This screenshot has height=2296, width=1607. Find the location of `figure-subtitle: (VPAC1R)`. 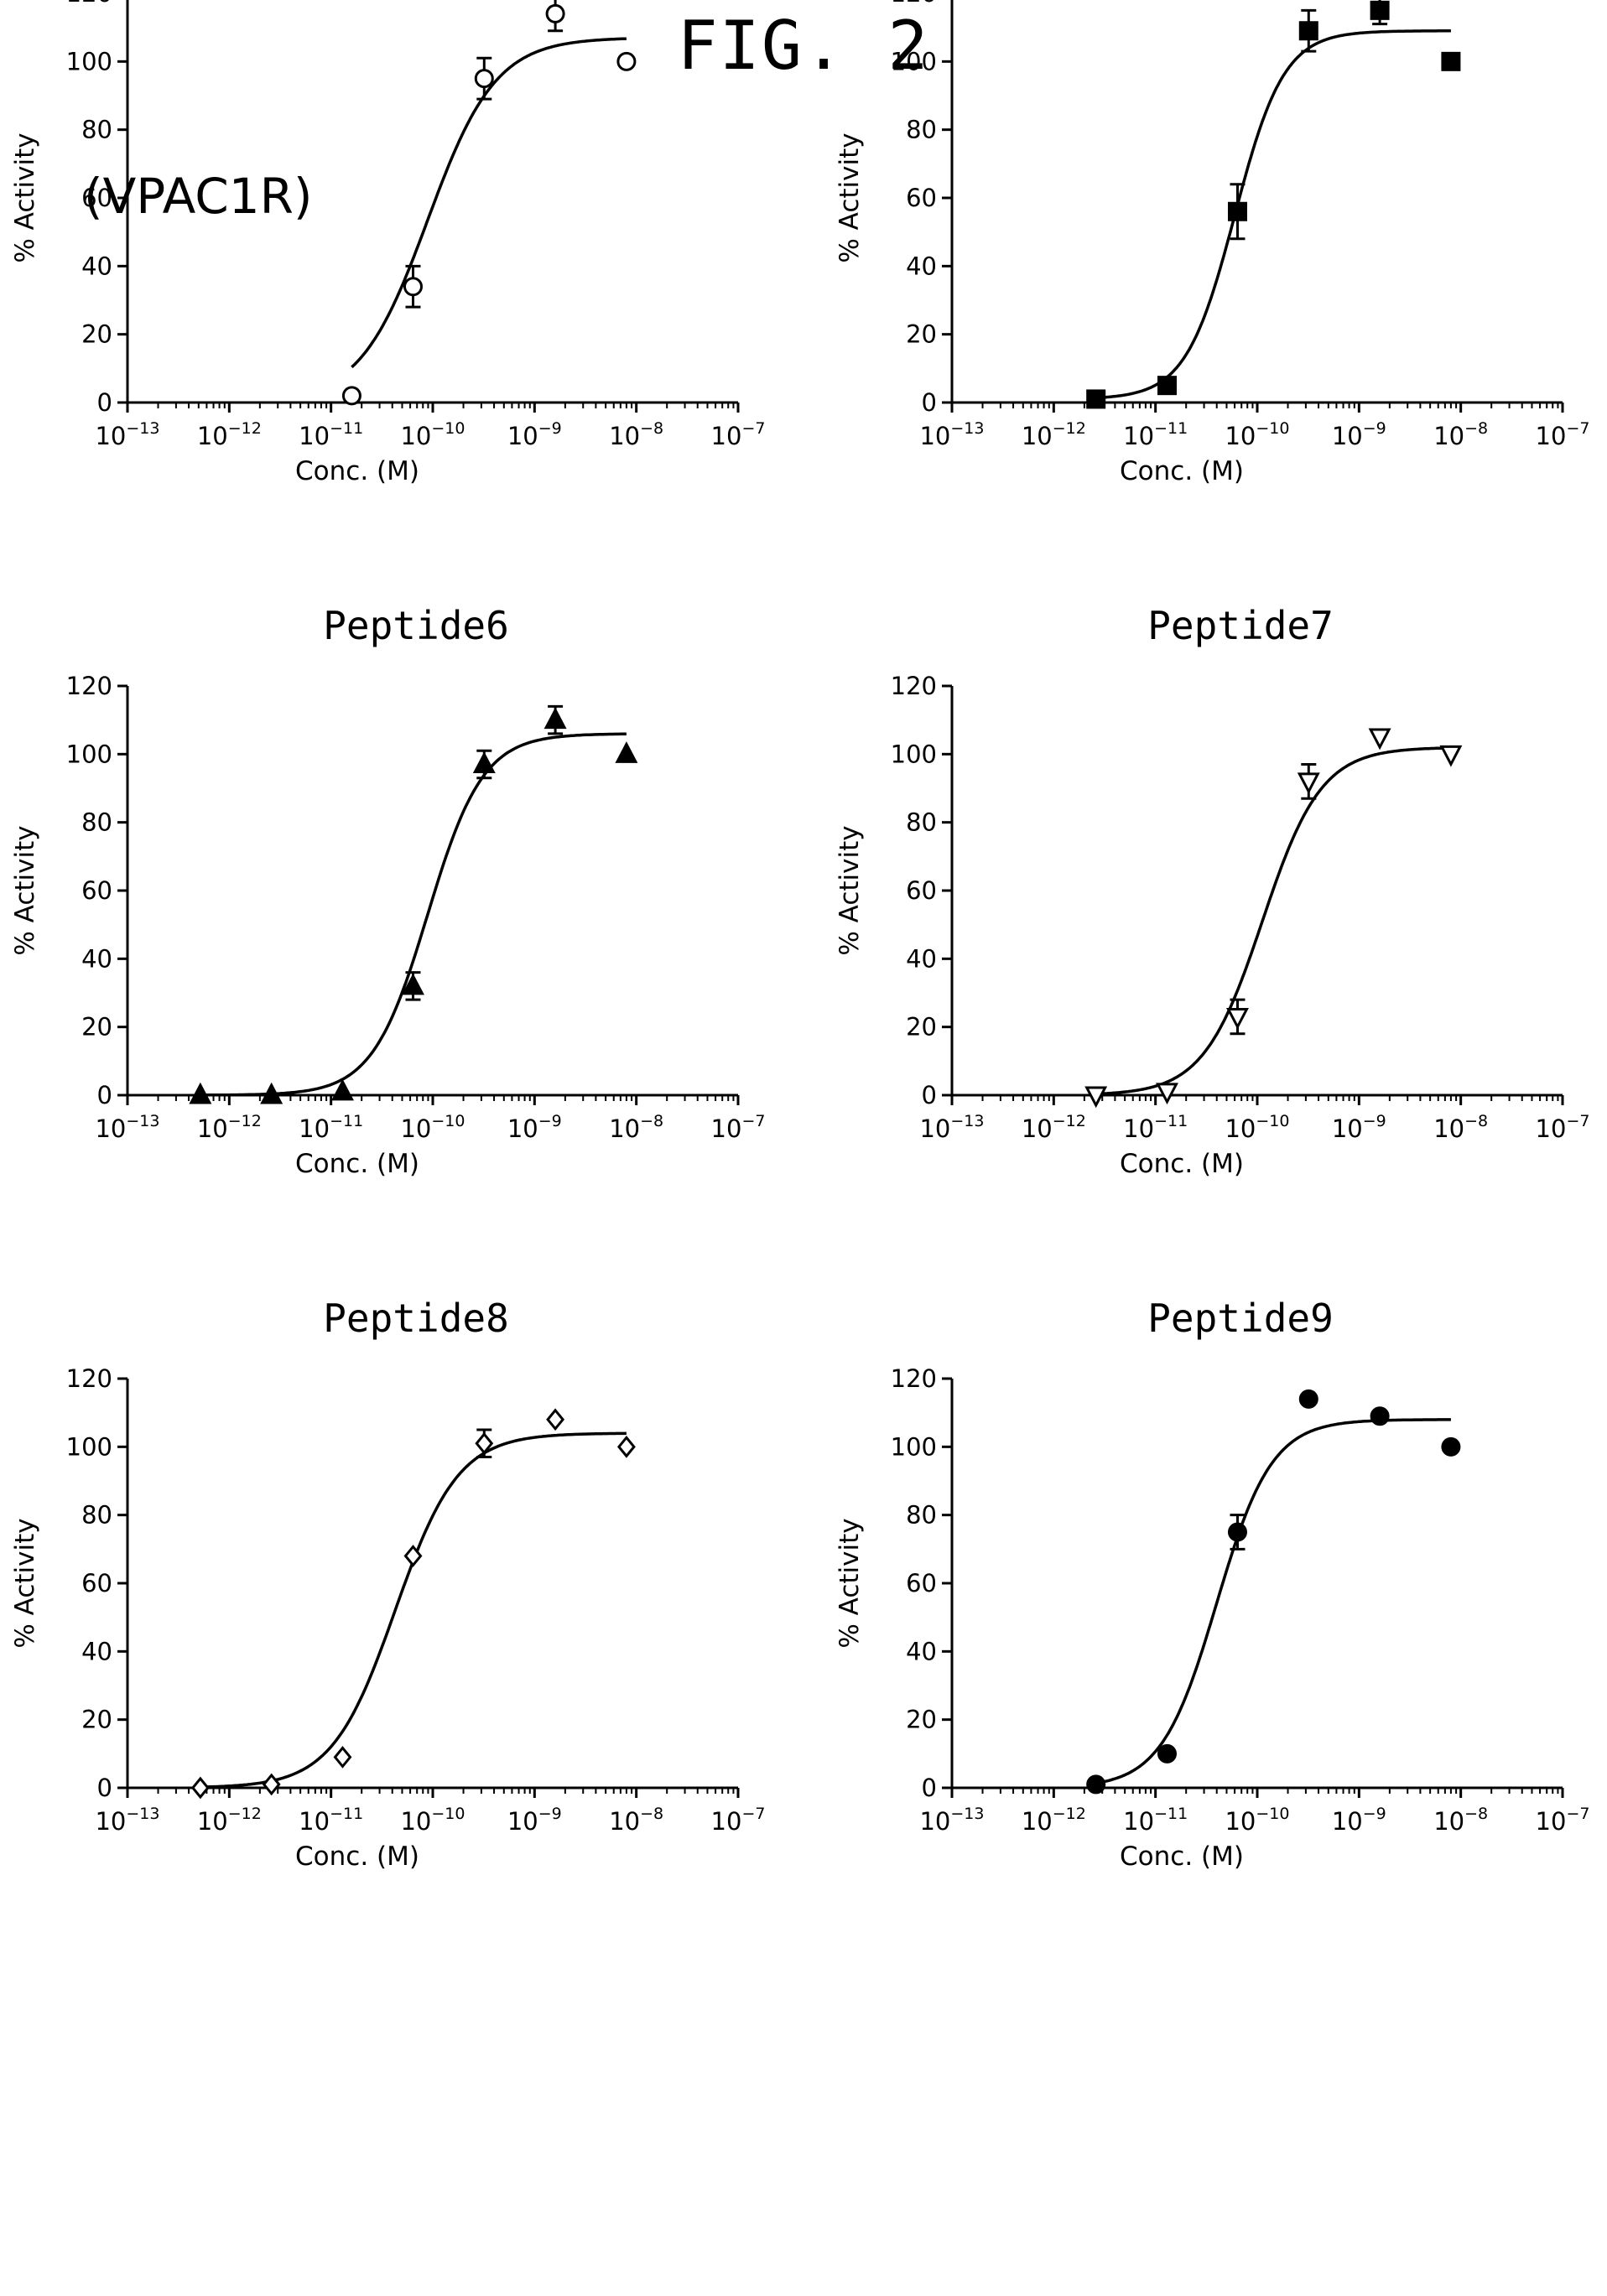

figure-subtitle: (VPAC1R) is located at coordinates (198, 196).